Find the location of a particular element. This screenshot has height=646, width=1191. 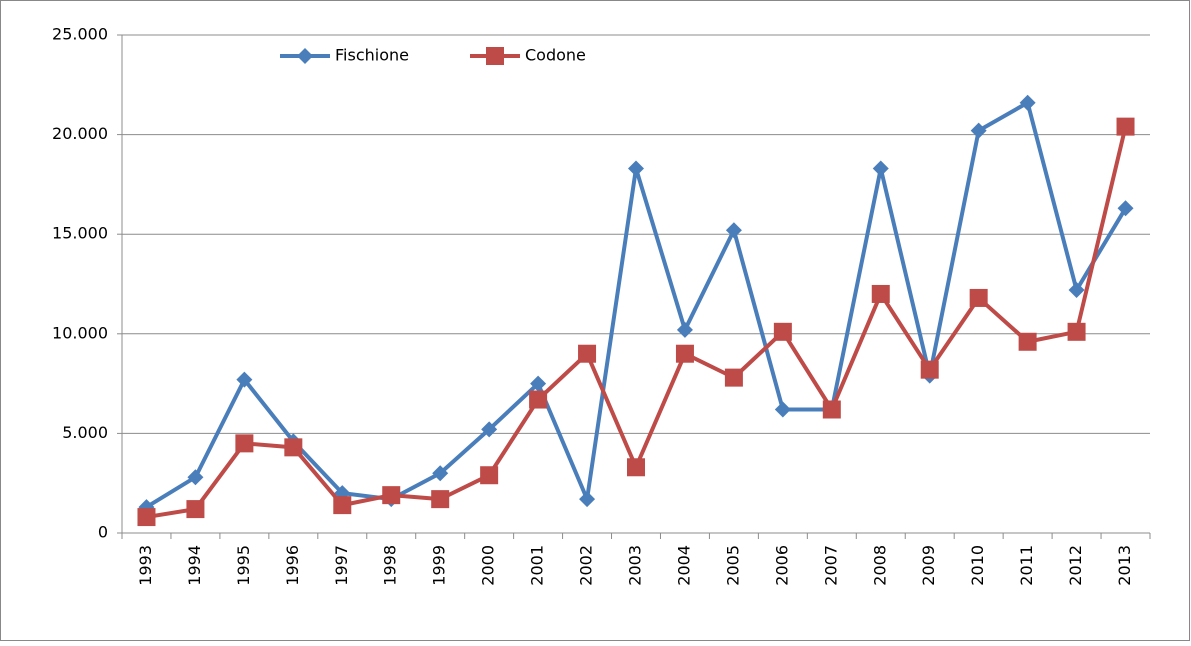

y-tick-label: 5.000 is located at coordinates (85, 432).